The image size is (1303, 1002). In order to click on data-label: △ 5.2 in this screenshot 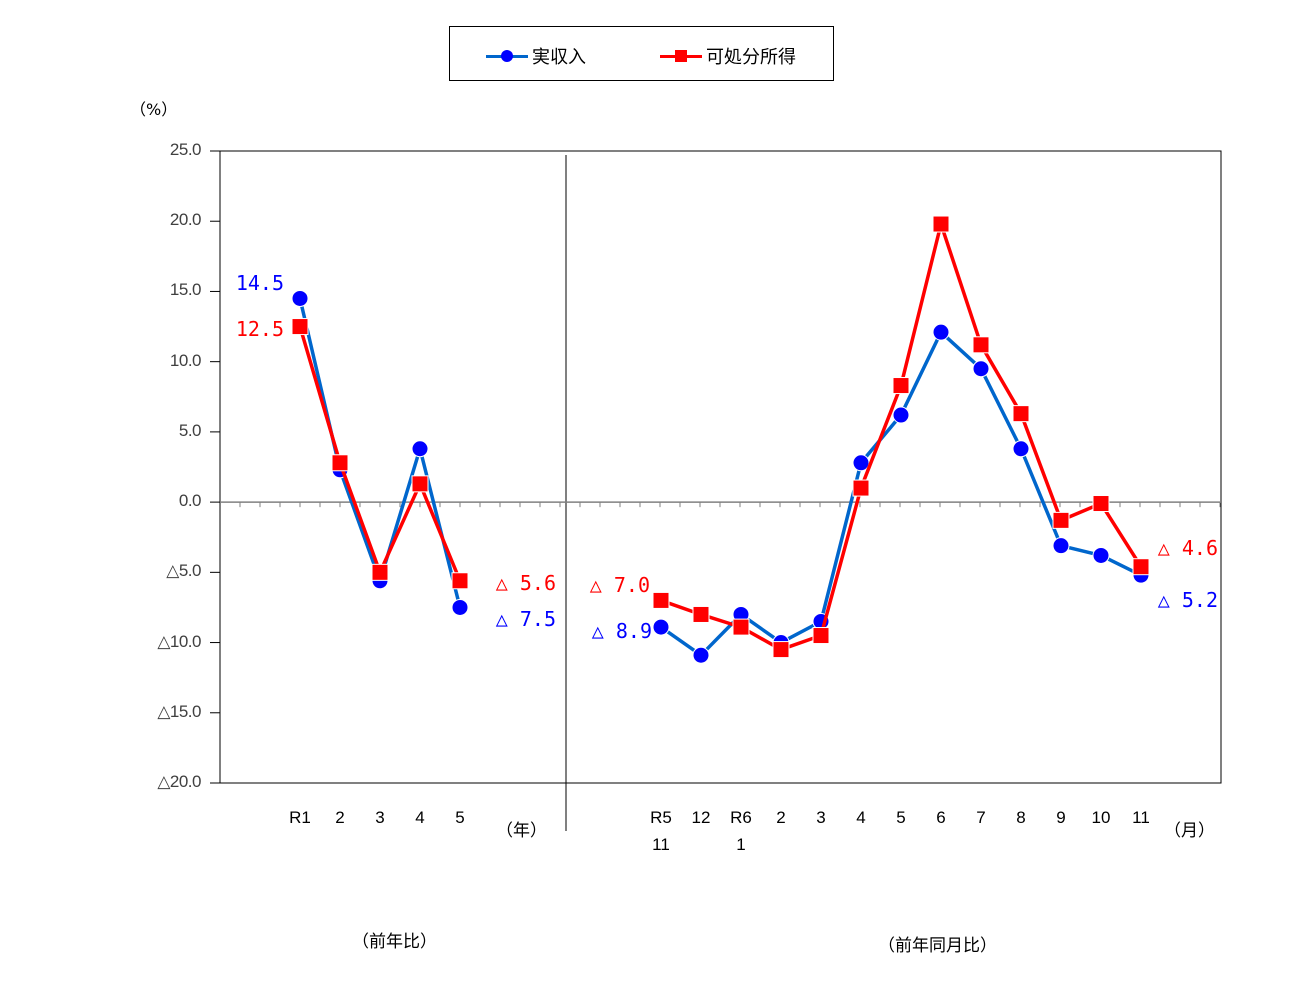, I will do `click(1188, 600)`.